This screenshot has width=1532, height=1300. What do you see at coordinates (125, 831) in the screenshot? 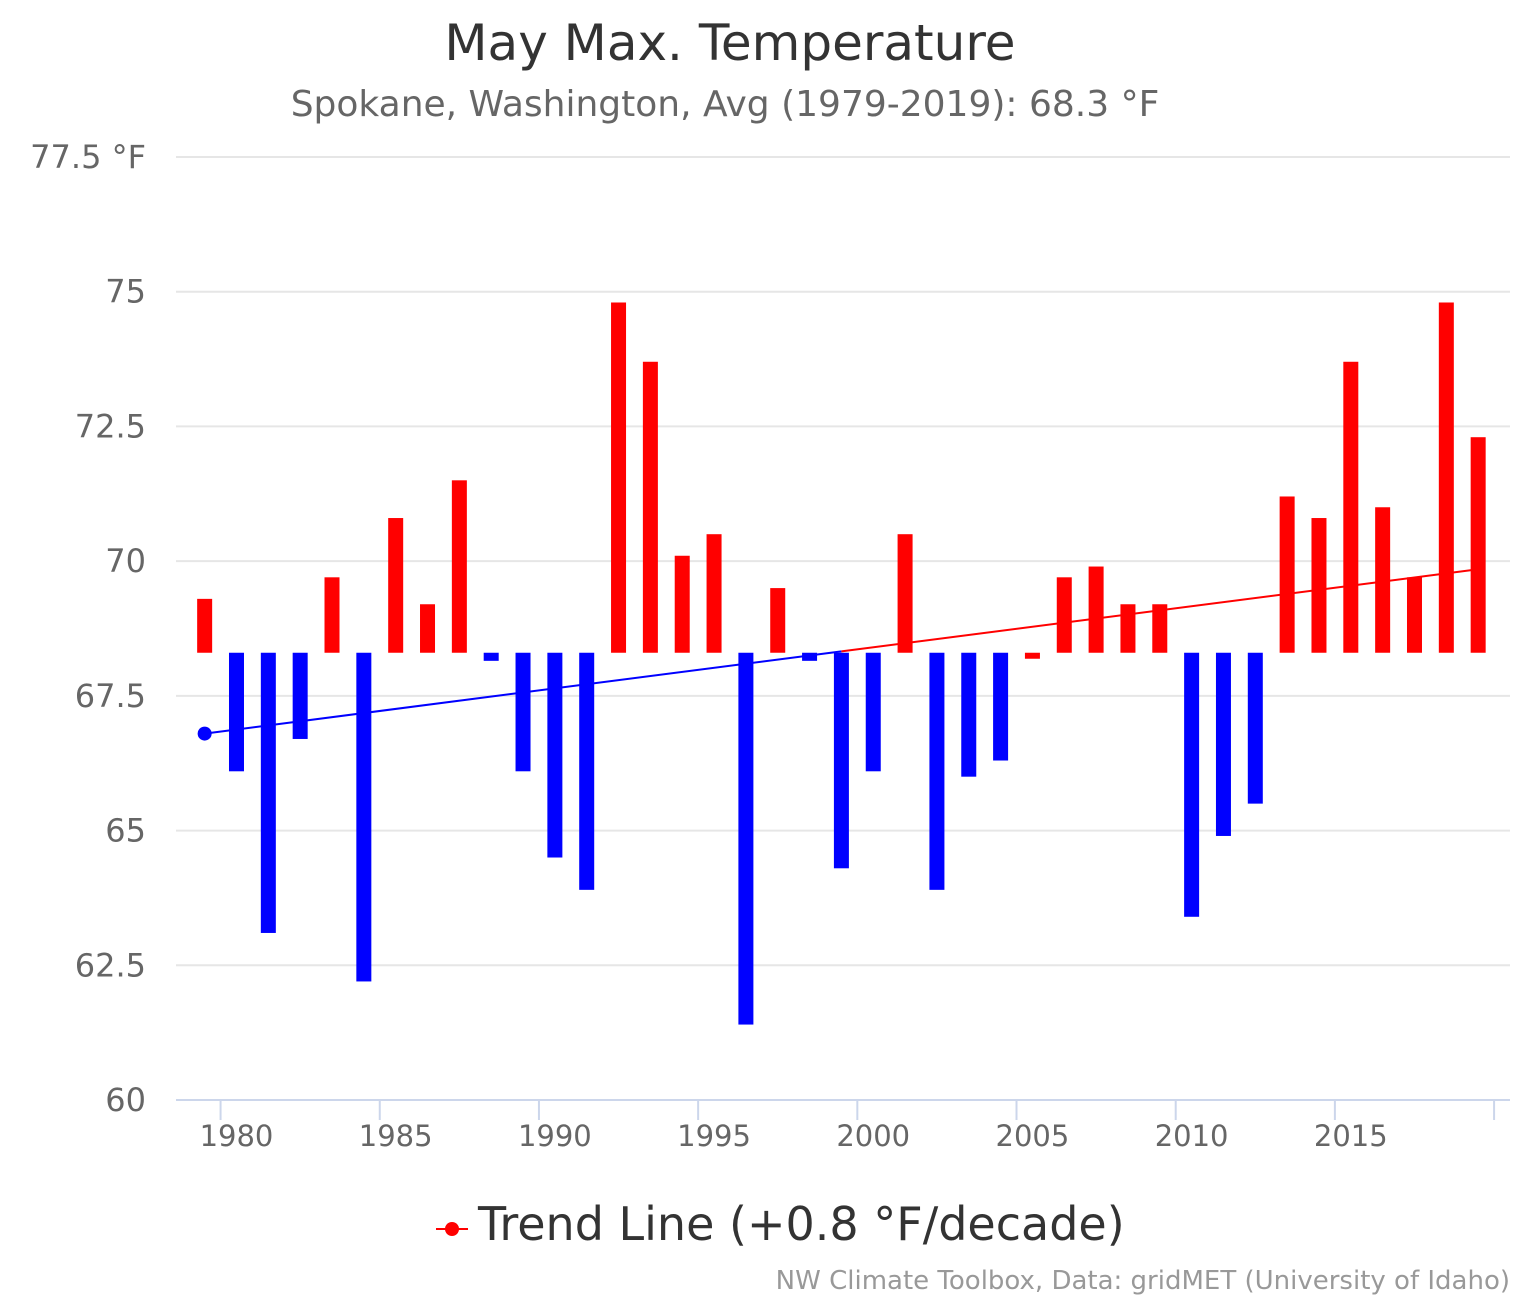
I see `y-tick-label: 65` at bounding box center [125, 831].